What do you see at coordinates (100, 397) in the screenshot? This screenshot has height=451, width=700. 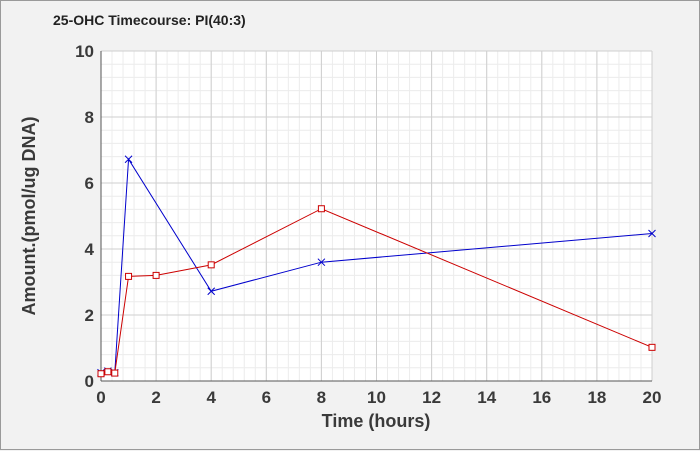 I see `x-tick-label: 0` at bounding box center [100, 397].